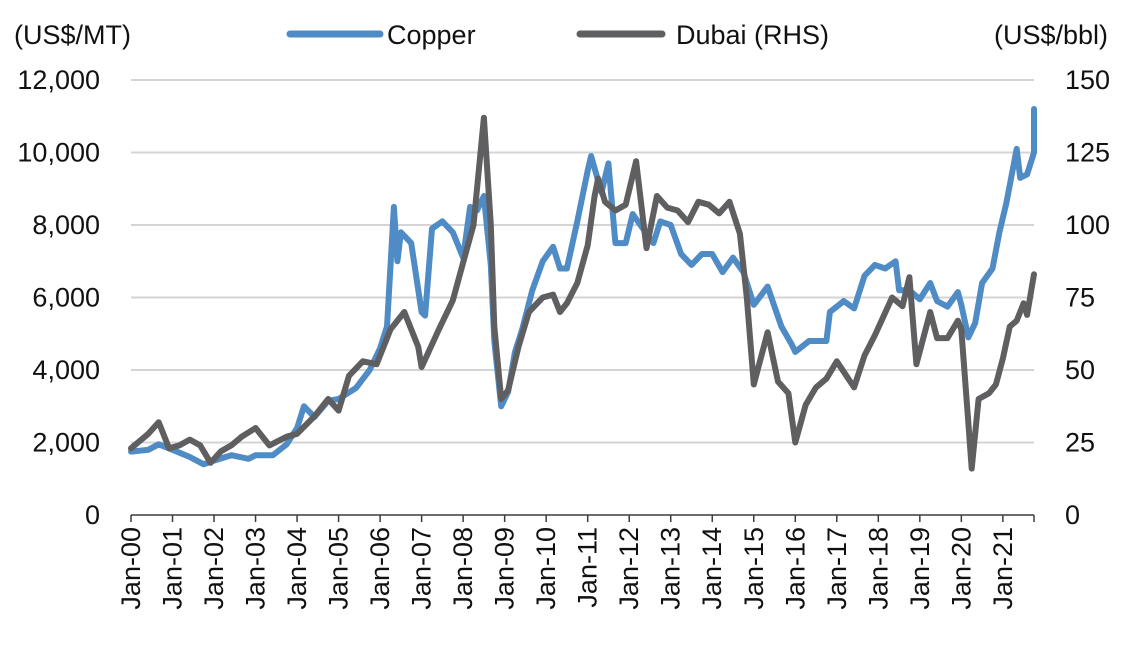 This screenshot has height=646, width=1123. What do you see at coordinates (58, 153) in the screenshot?
I see `left-tick-label: 10,000` at bounding box center [58, 153].